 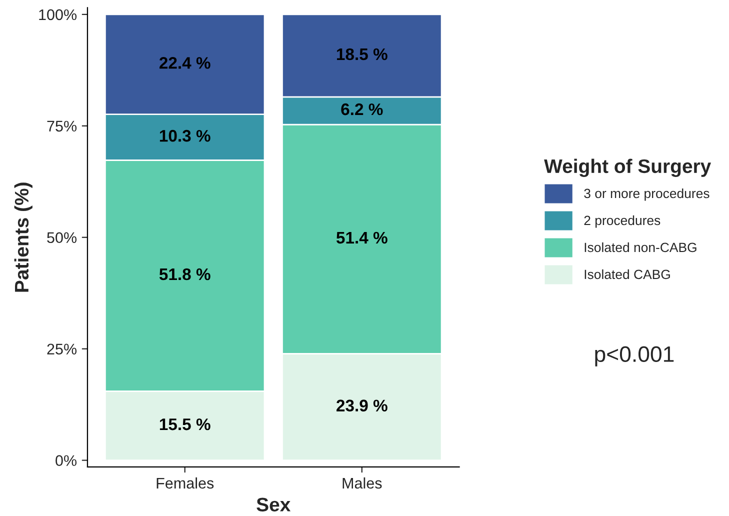 I want to click on y-tick-label: 100%, so click(x=58, y=14).